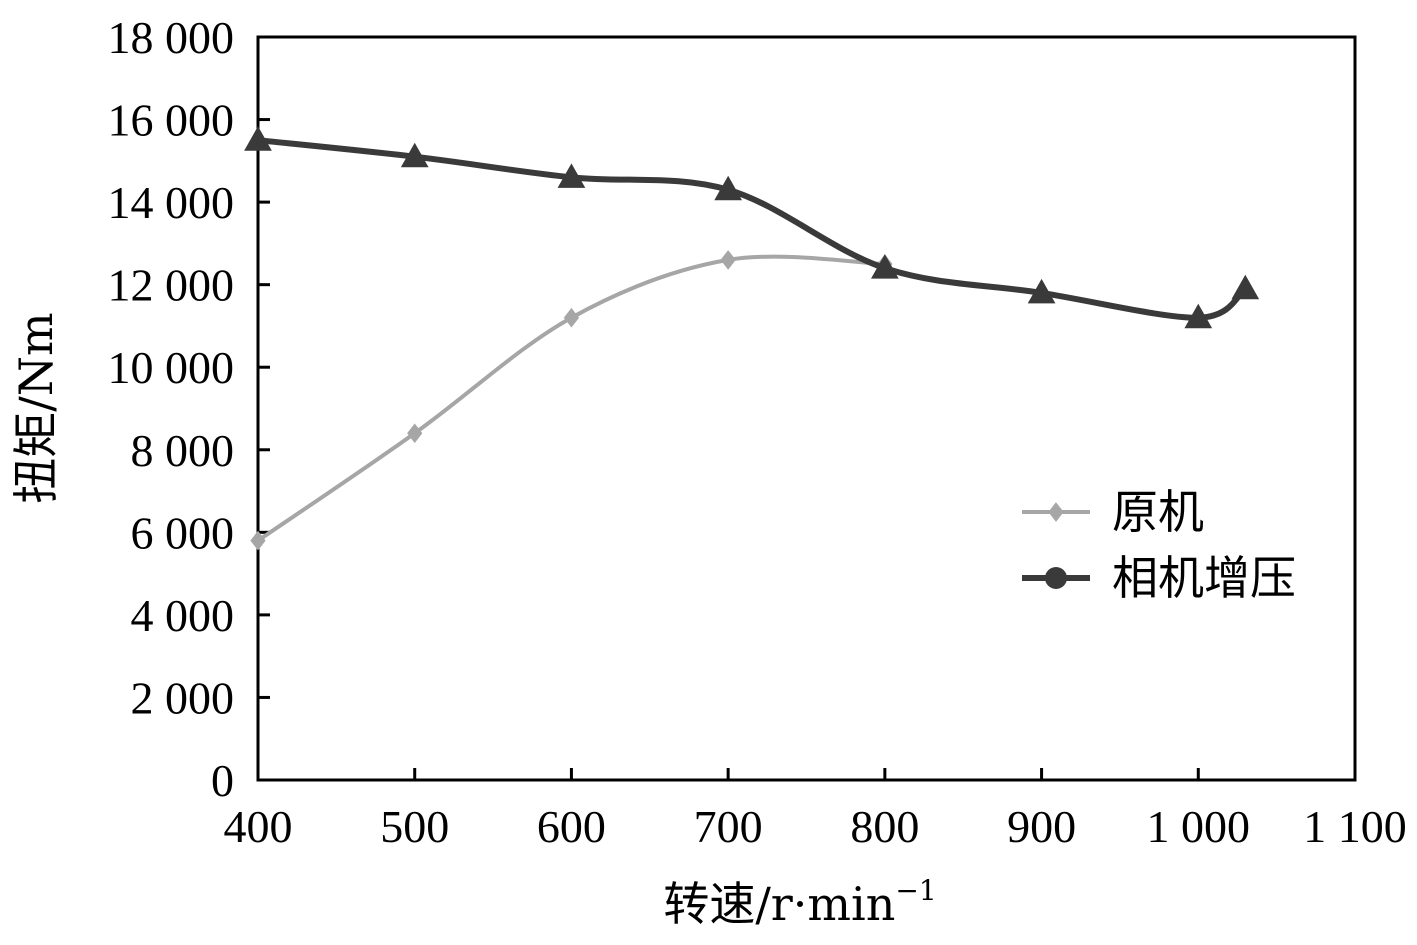 The image size is (1417, 945). Describe the element at coordinates (1204, 578) in the screenshot. I see `legend-label-2: 相机增压` at that location.